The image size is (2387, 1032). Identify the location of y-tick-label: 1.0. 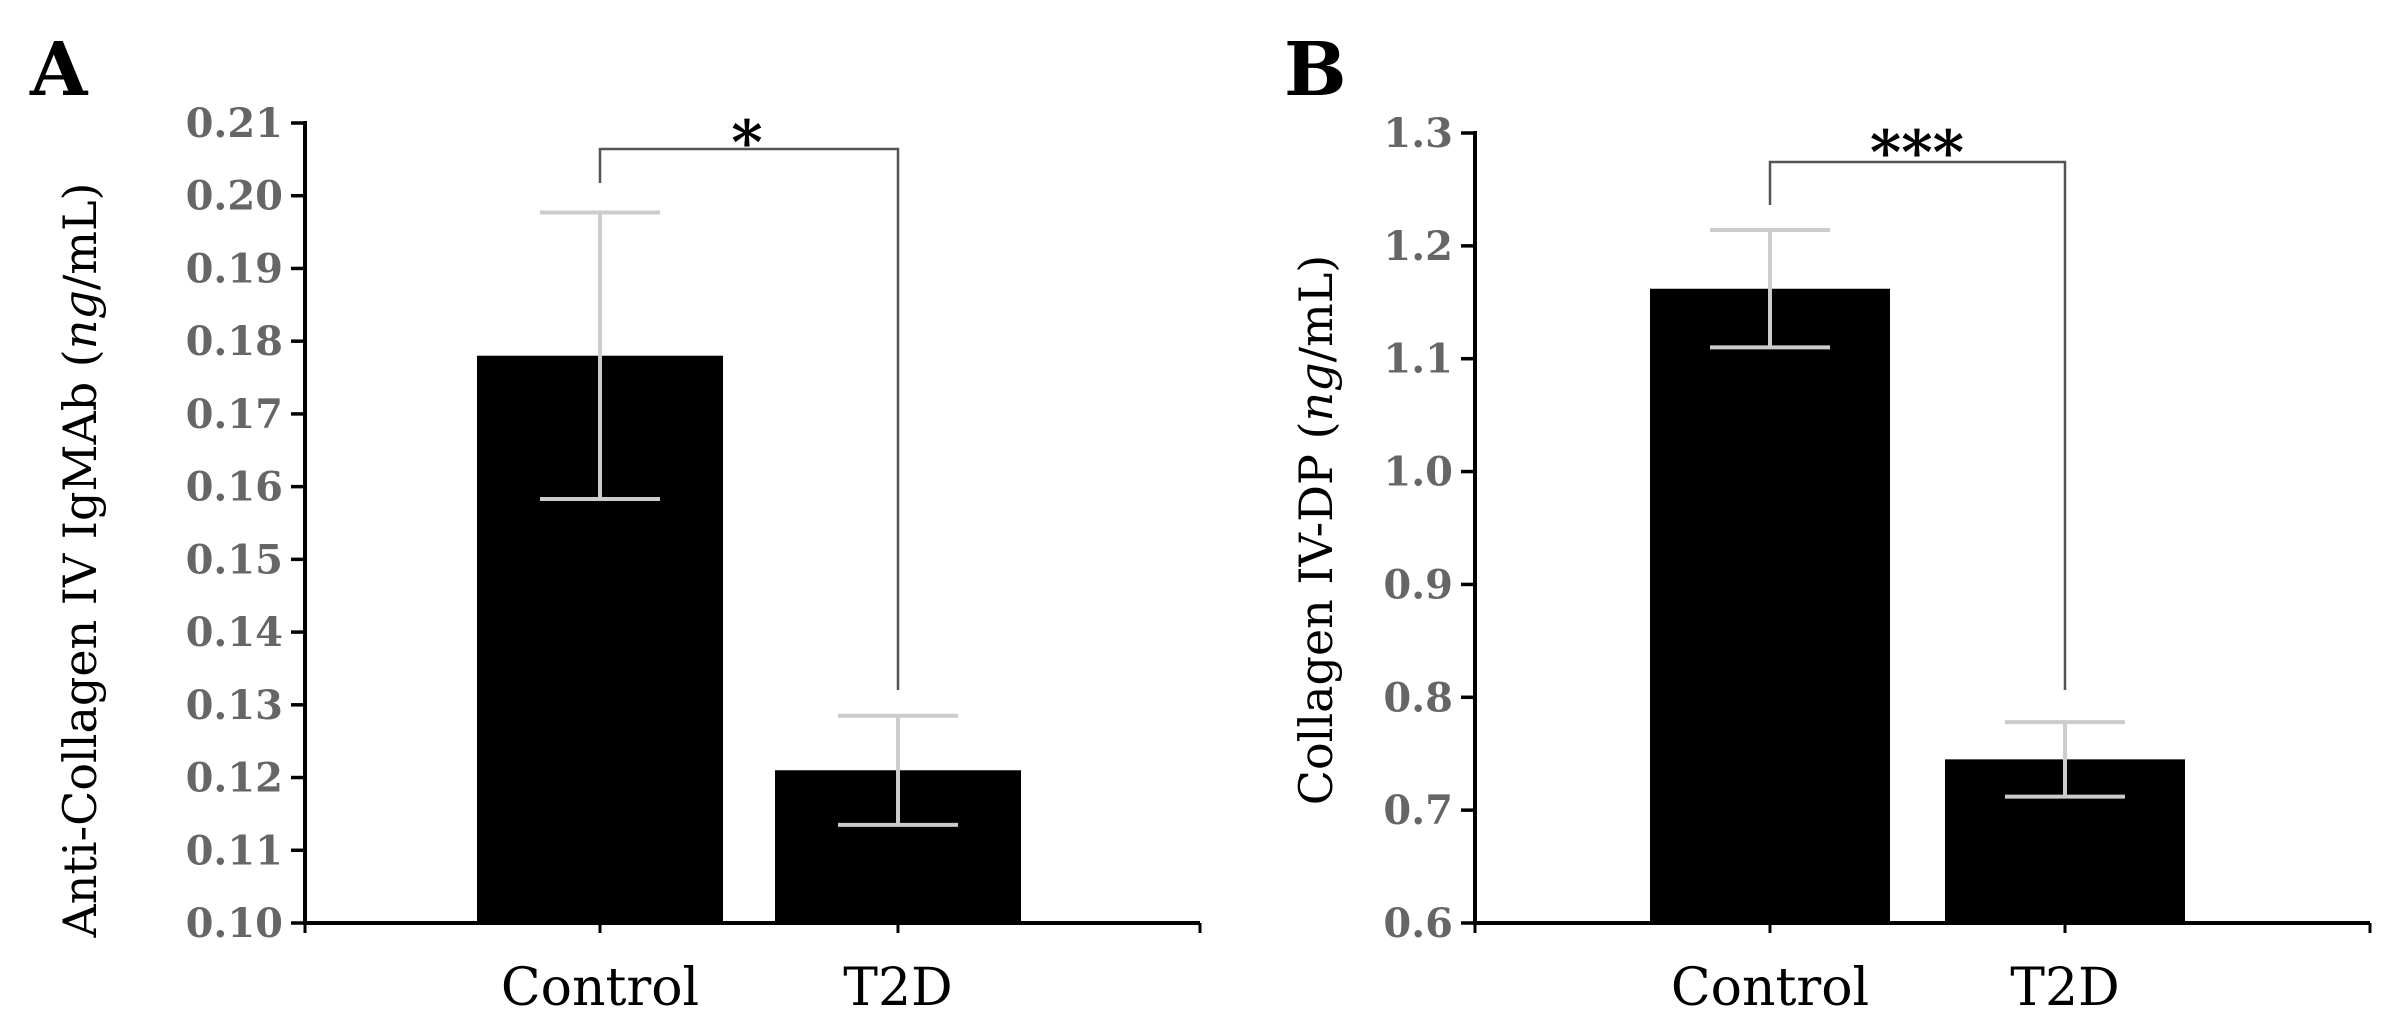
(1418, 472).